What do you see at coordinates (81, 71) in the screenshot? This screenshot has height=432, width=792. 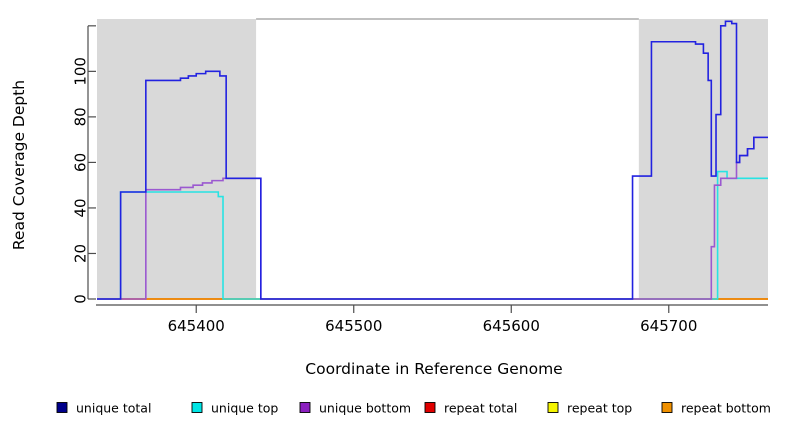 I see `y-tick-label: 100` at bounding box center [81, 71].